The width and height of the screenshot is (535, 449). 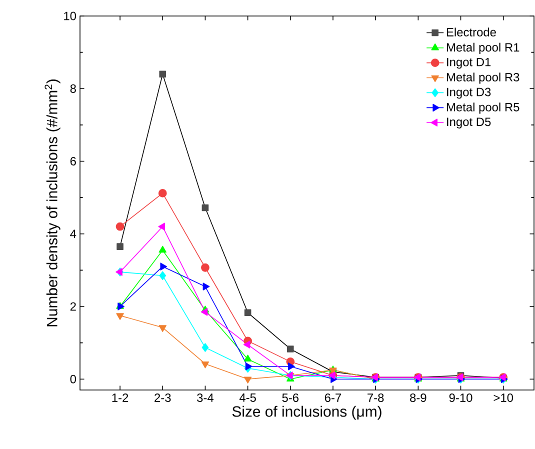 I want to click on x-tick-label: 7-8, so click(x=376, y=398).